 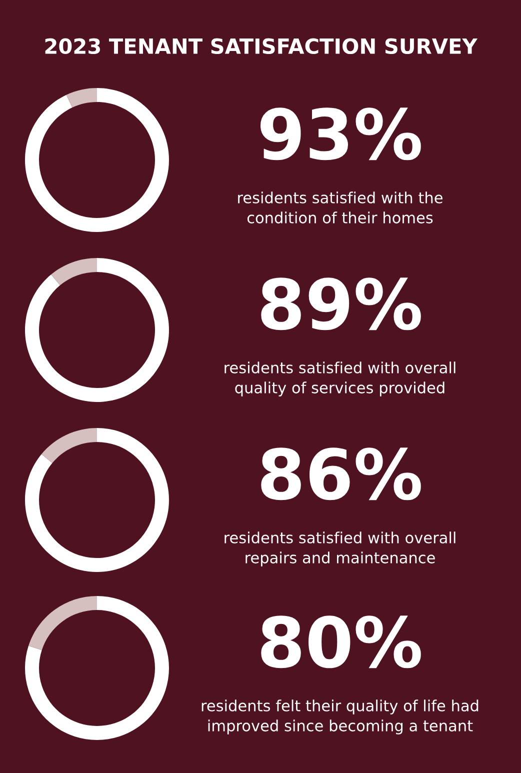 I want to click on data-label: 86%, so click(x=341, y=474).